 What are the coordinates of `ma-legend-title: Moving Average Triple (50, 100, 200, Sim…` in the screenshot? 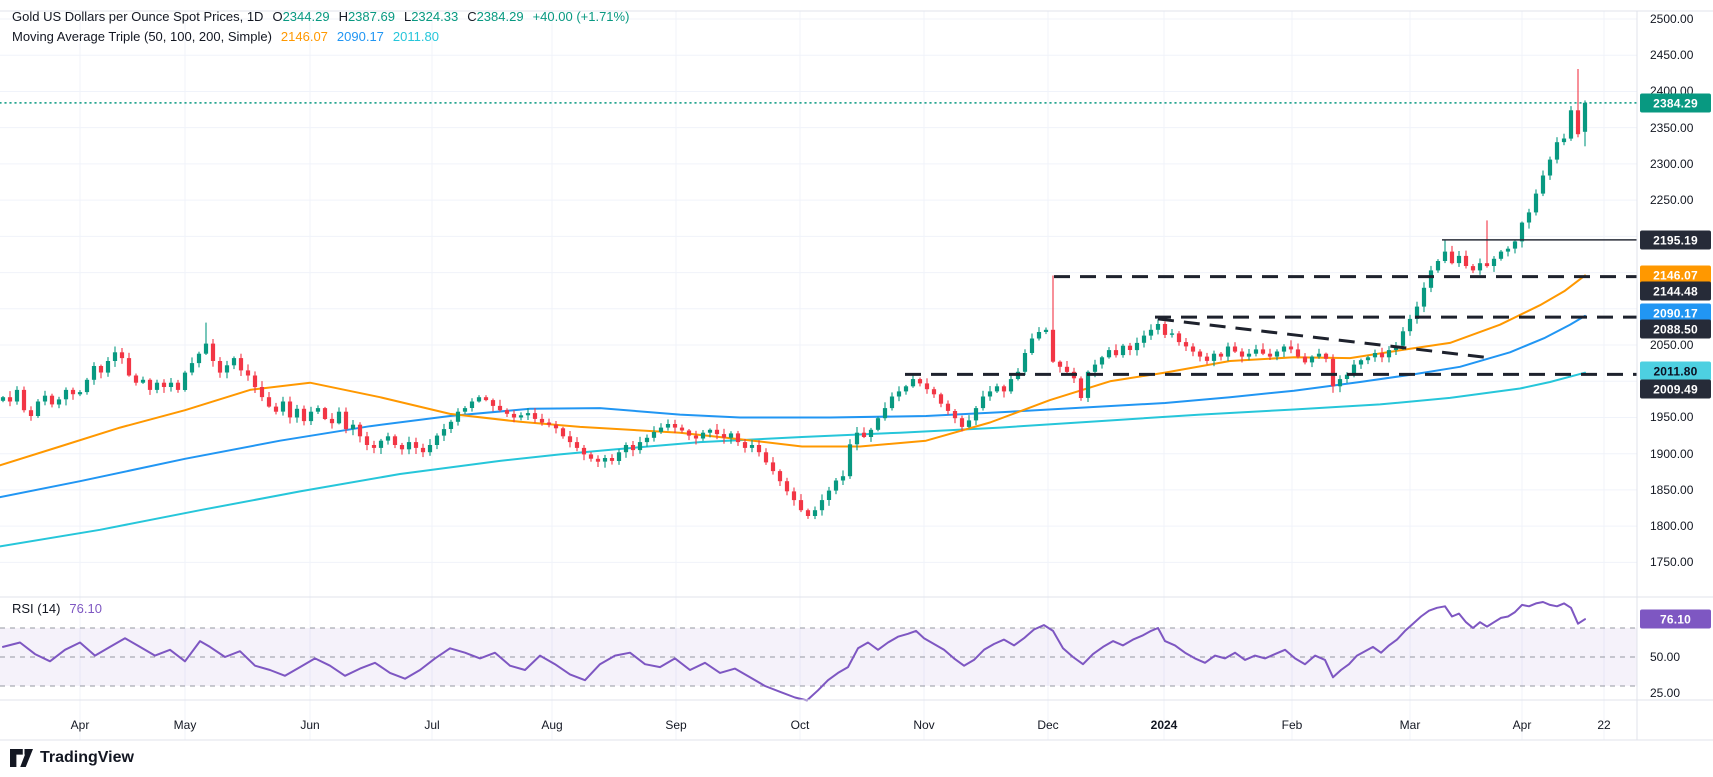 It's located at (142, 36).